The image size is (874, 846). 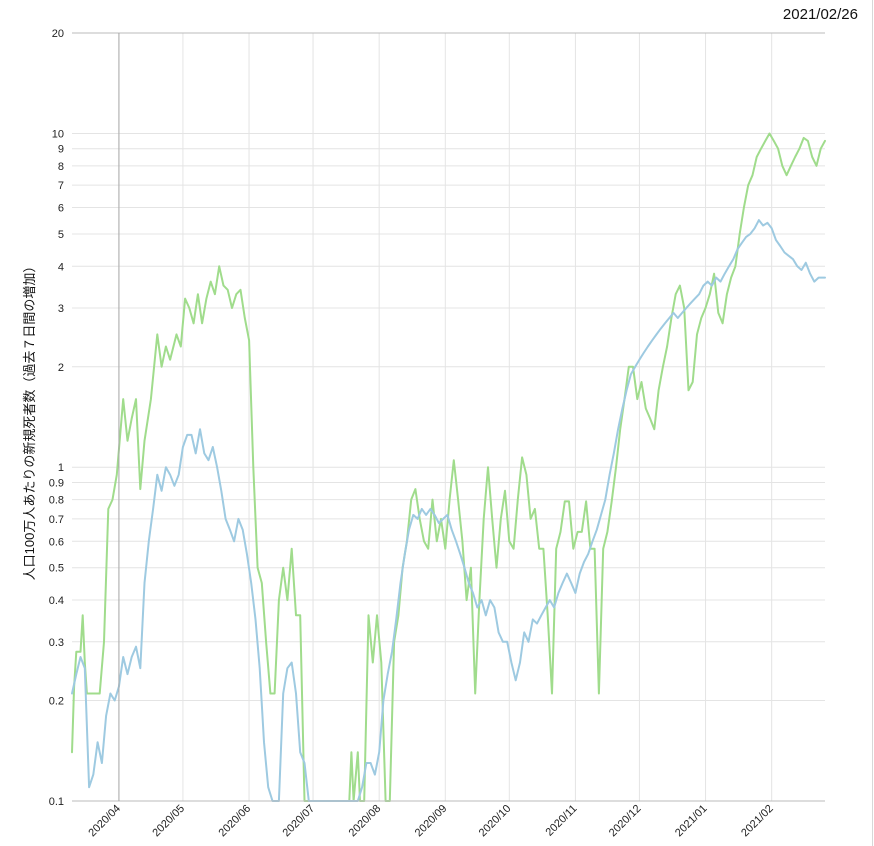 What do you see at coordinates (562, 821) in the screenshot?
I see `x-tick-label: 2020/11` at bounding box center [562, 821].